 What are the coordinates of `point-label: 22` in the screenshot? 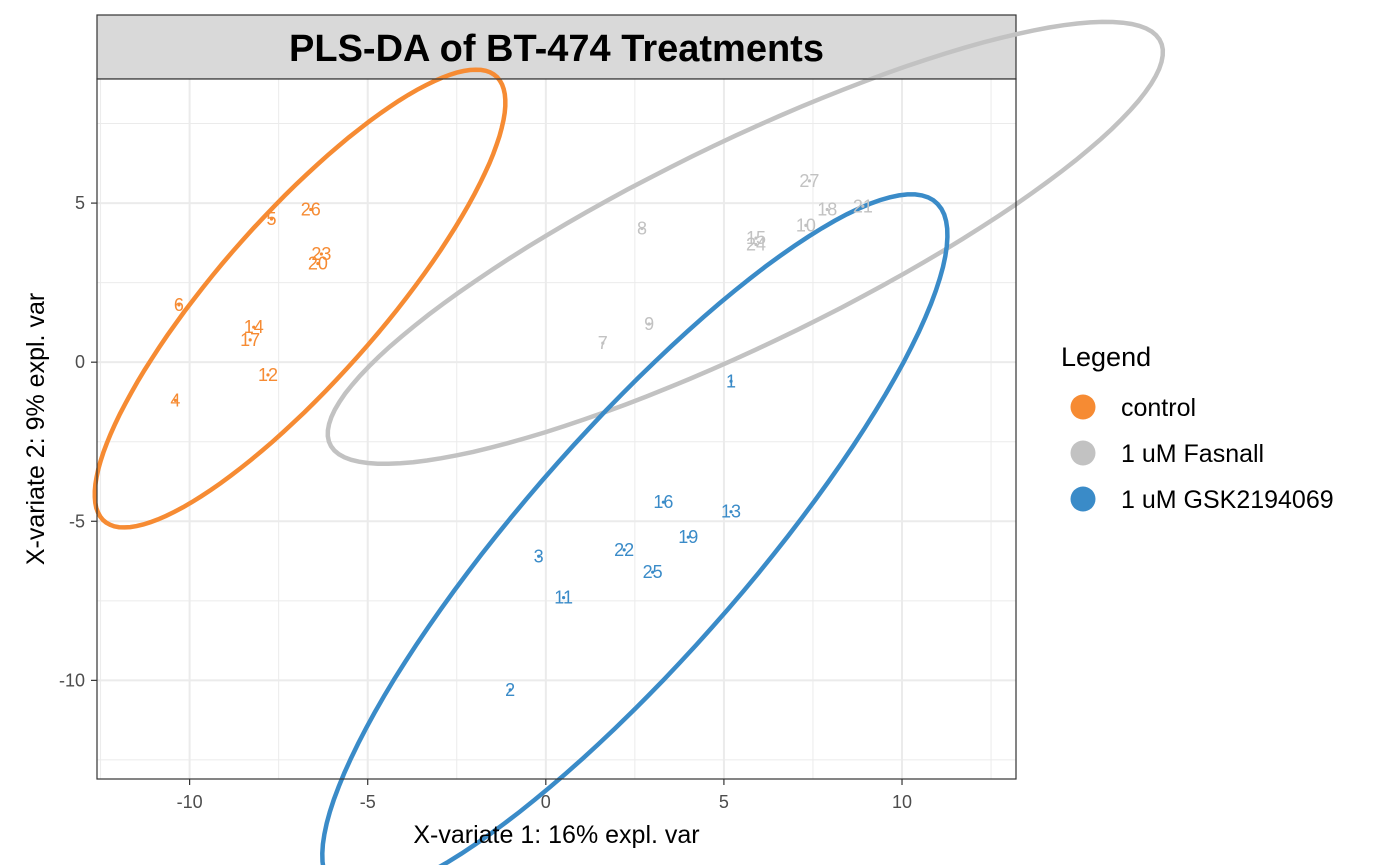 It's located at (624, 550).